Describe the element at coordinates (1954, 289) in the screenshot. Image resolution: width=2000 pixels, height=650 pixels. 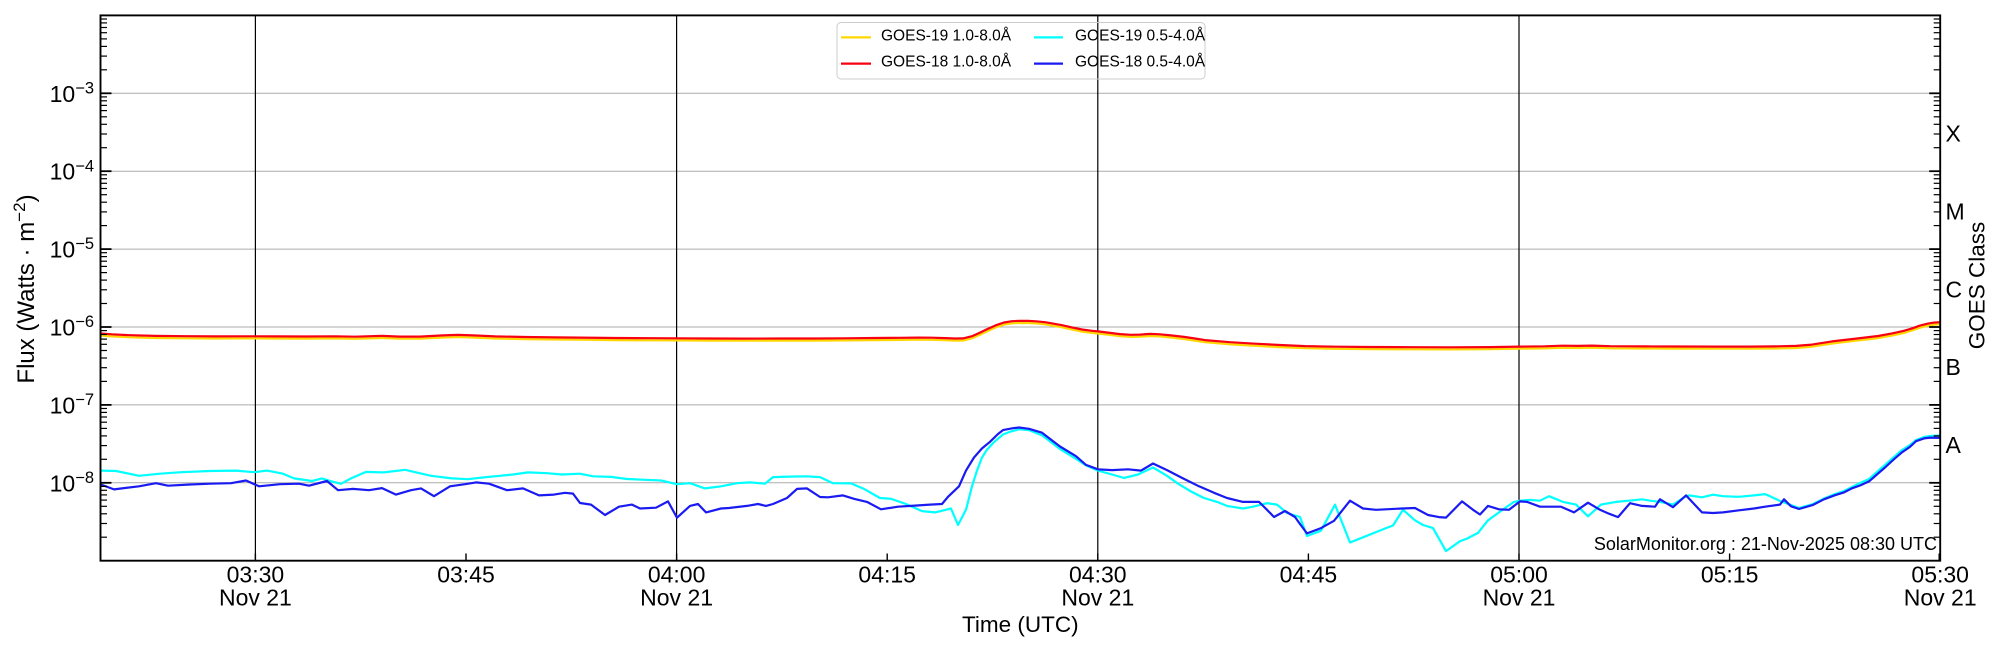
I see `svg-text: C` at that location.